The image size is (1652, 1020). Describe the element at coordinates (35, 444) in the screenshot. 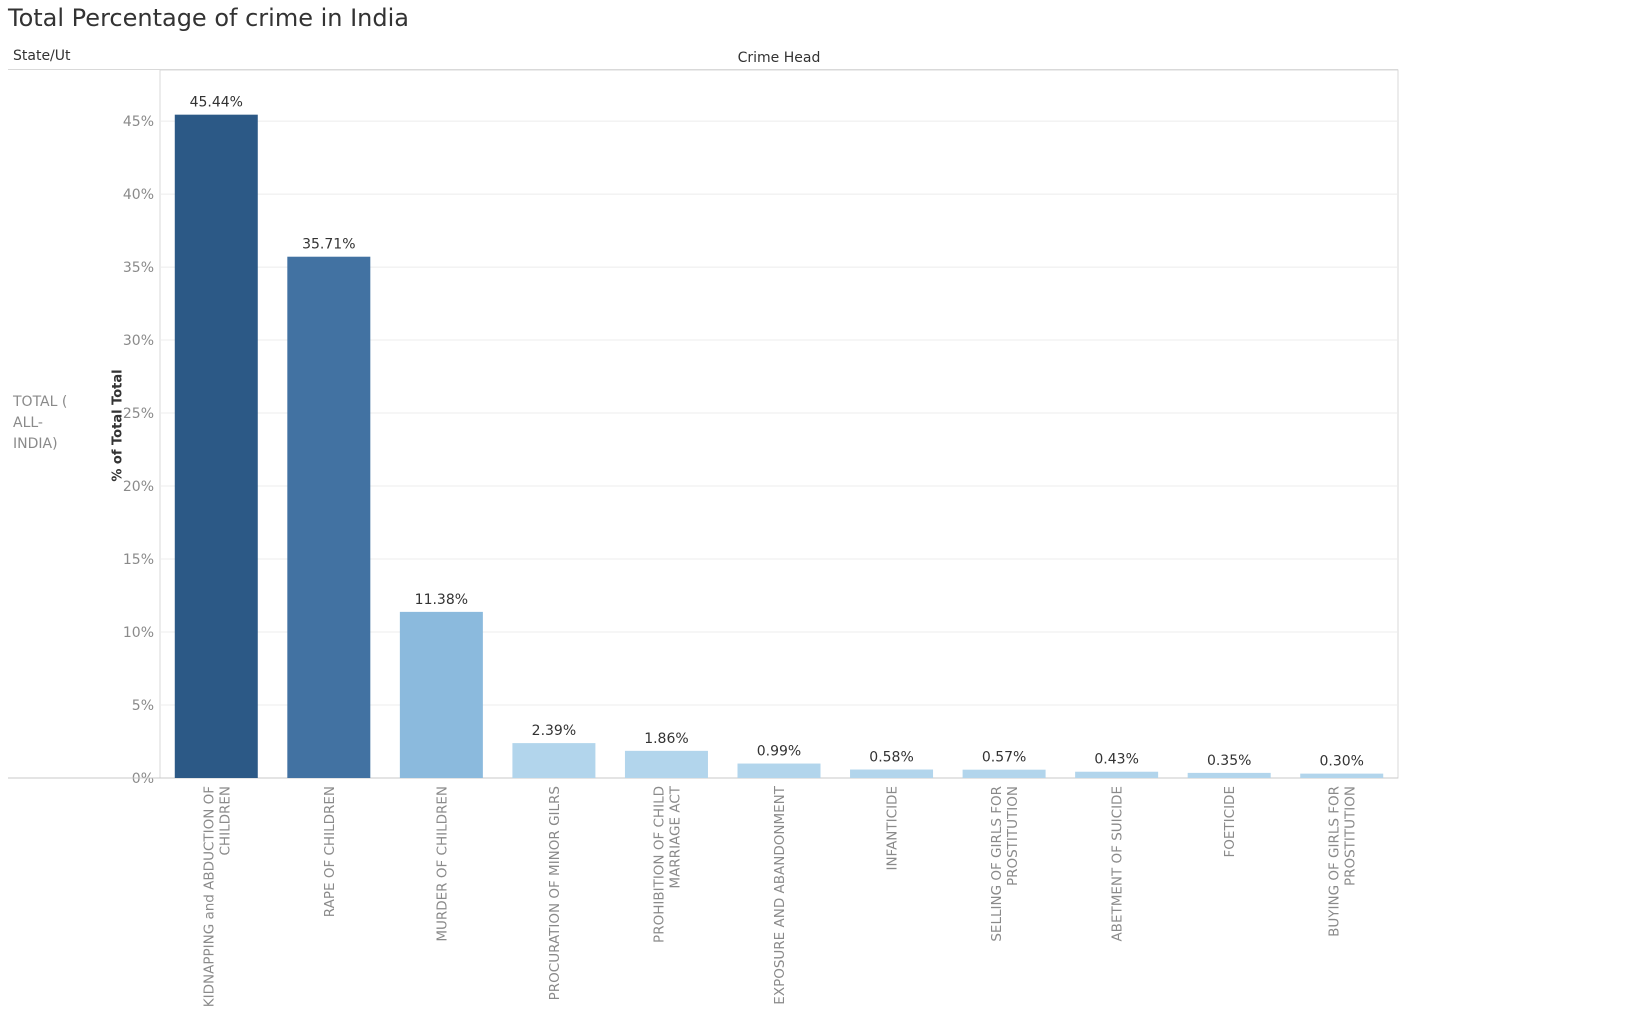

I see `row-label-line: INDIA)` at that location.